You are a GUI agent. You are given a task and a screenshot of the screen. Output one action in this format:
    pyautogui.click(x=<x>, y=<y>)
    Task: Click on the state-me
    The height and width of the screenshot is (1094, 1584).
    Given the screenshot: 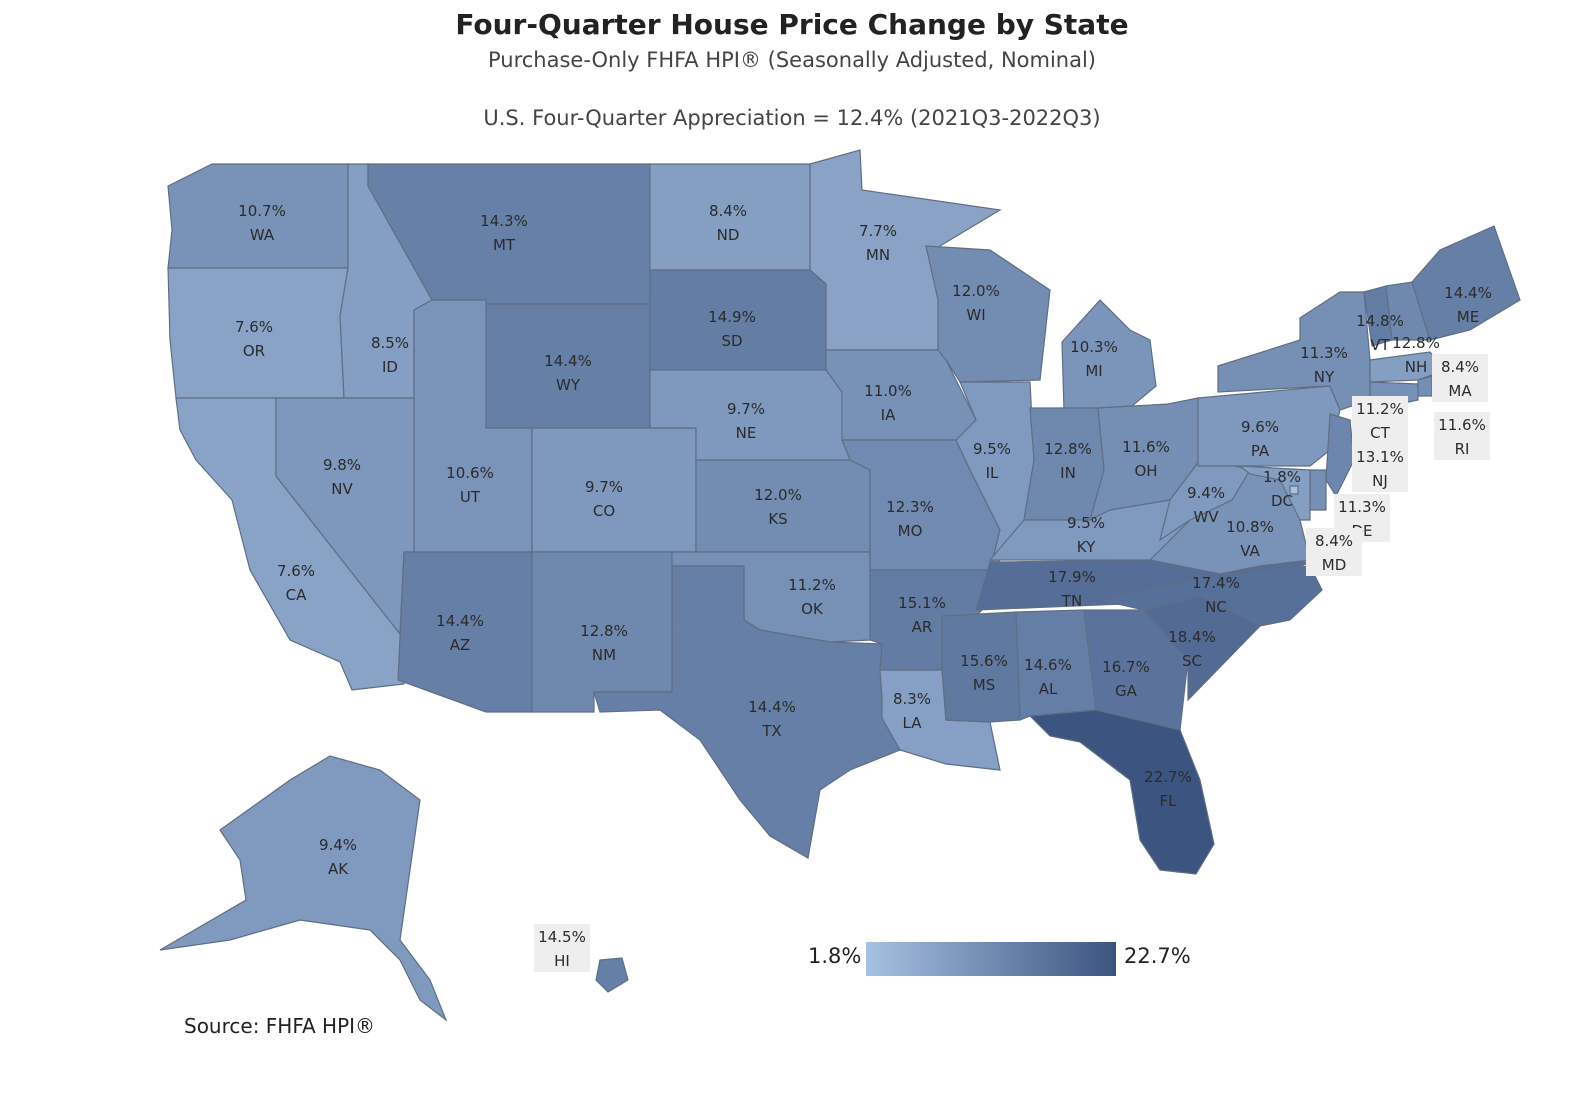 What is the action you would take?
    pyautogui.click(x=1466, y=283)
    